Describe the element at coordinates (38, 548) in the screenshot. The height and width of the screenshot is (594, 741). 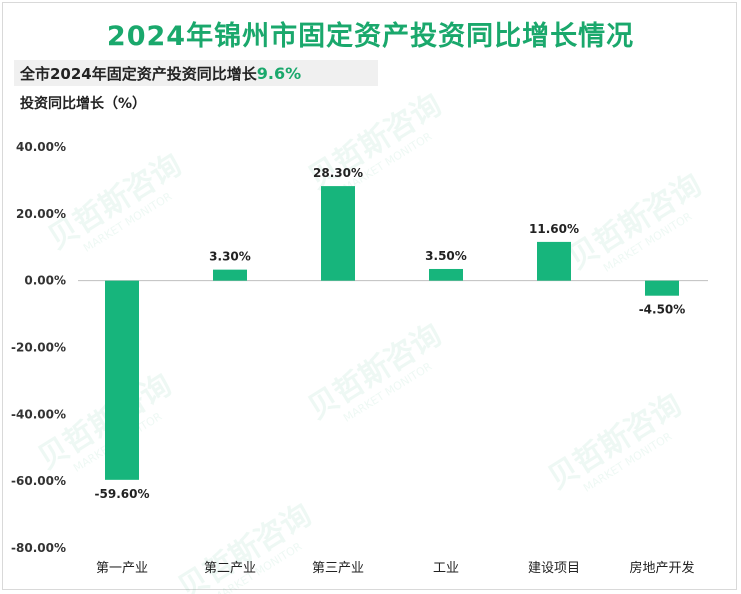
I see `y-tick-label: -80.00%` at that location.